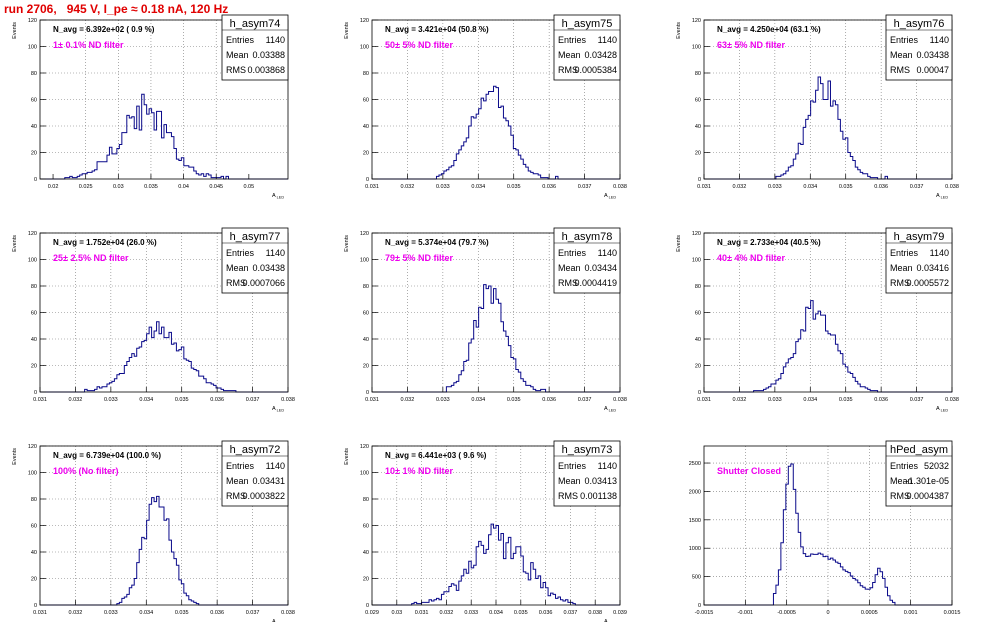 The height and width of the screenshot is (622, 996). What do you see at coordinates (255, 47) in the screenshot?
I see `stats-box` at bounding box center [255, 47].